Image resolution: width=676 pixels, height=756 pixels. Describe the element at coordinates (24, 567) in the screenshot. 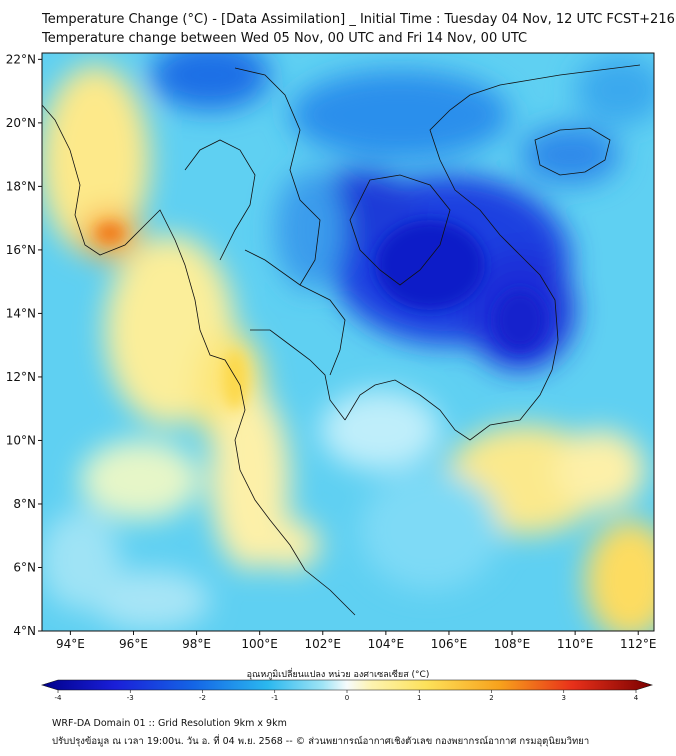

I see `lat-label-8: 6°N` at that location.